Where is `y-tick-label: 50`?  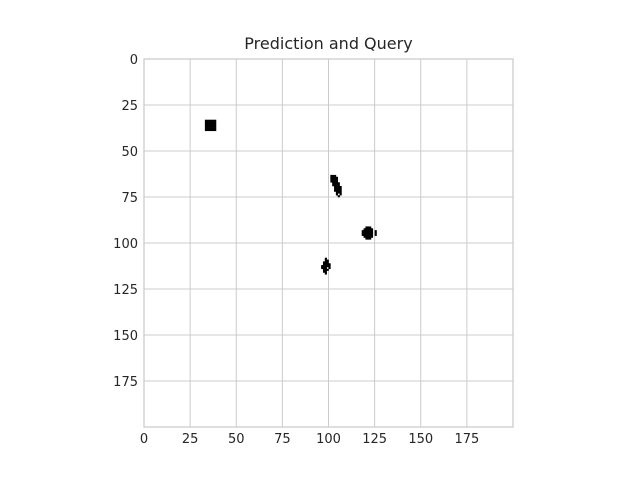 y-tick-label: 50 is located at coordinates (129, 152).